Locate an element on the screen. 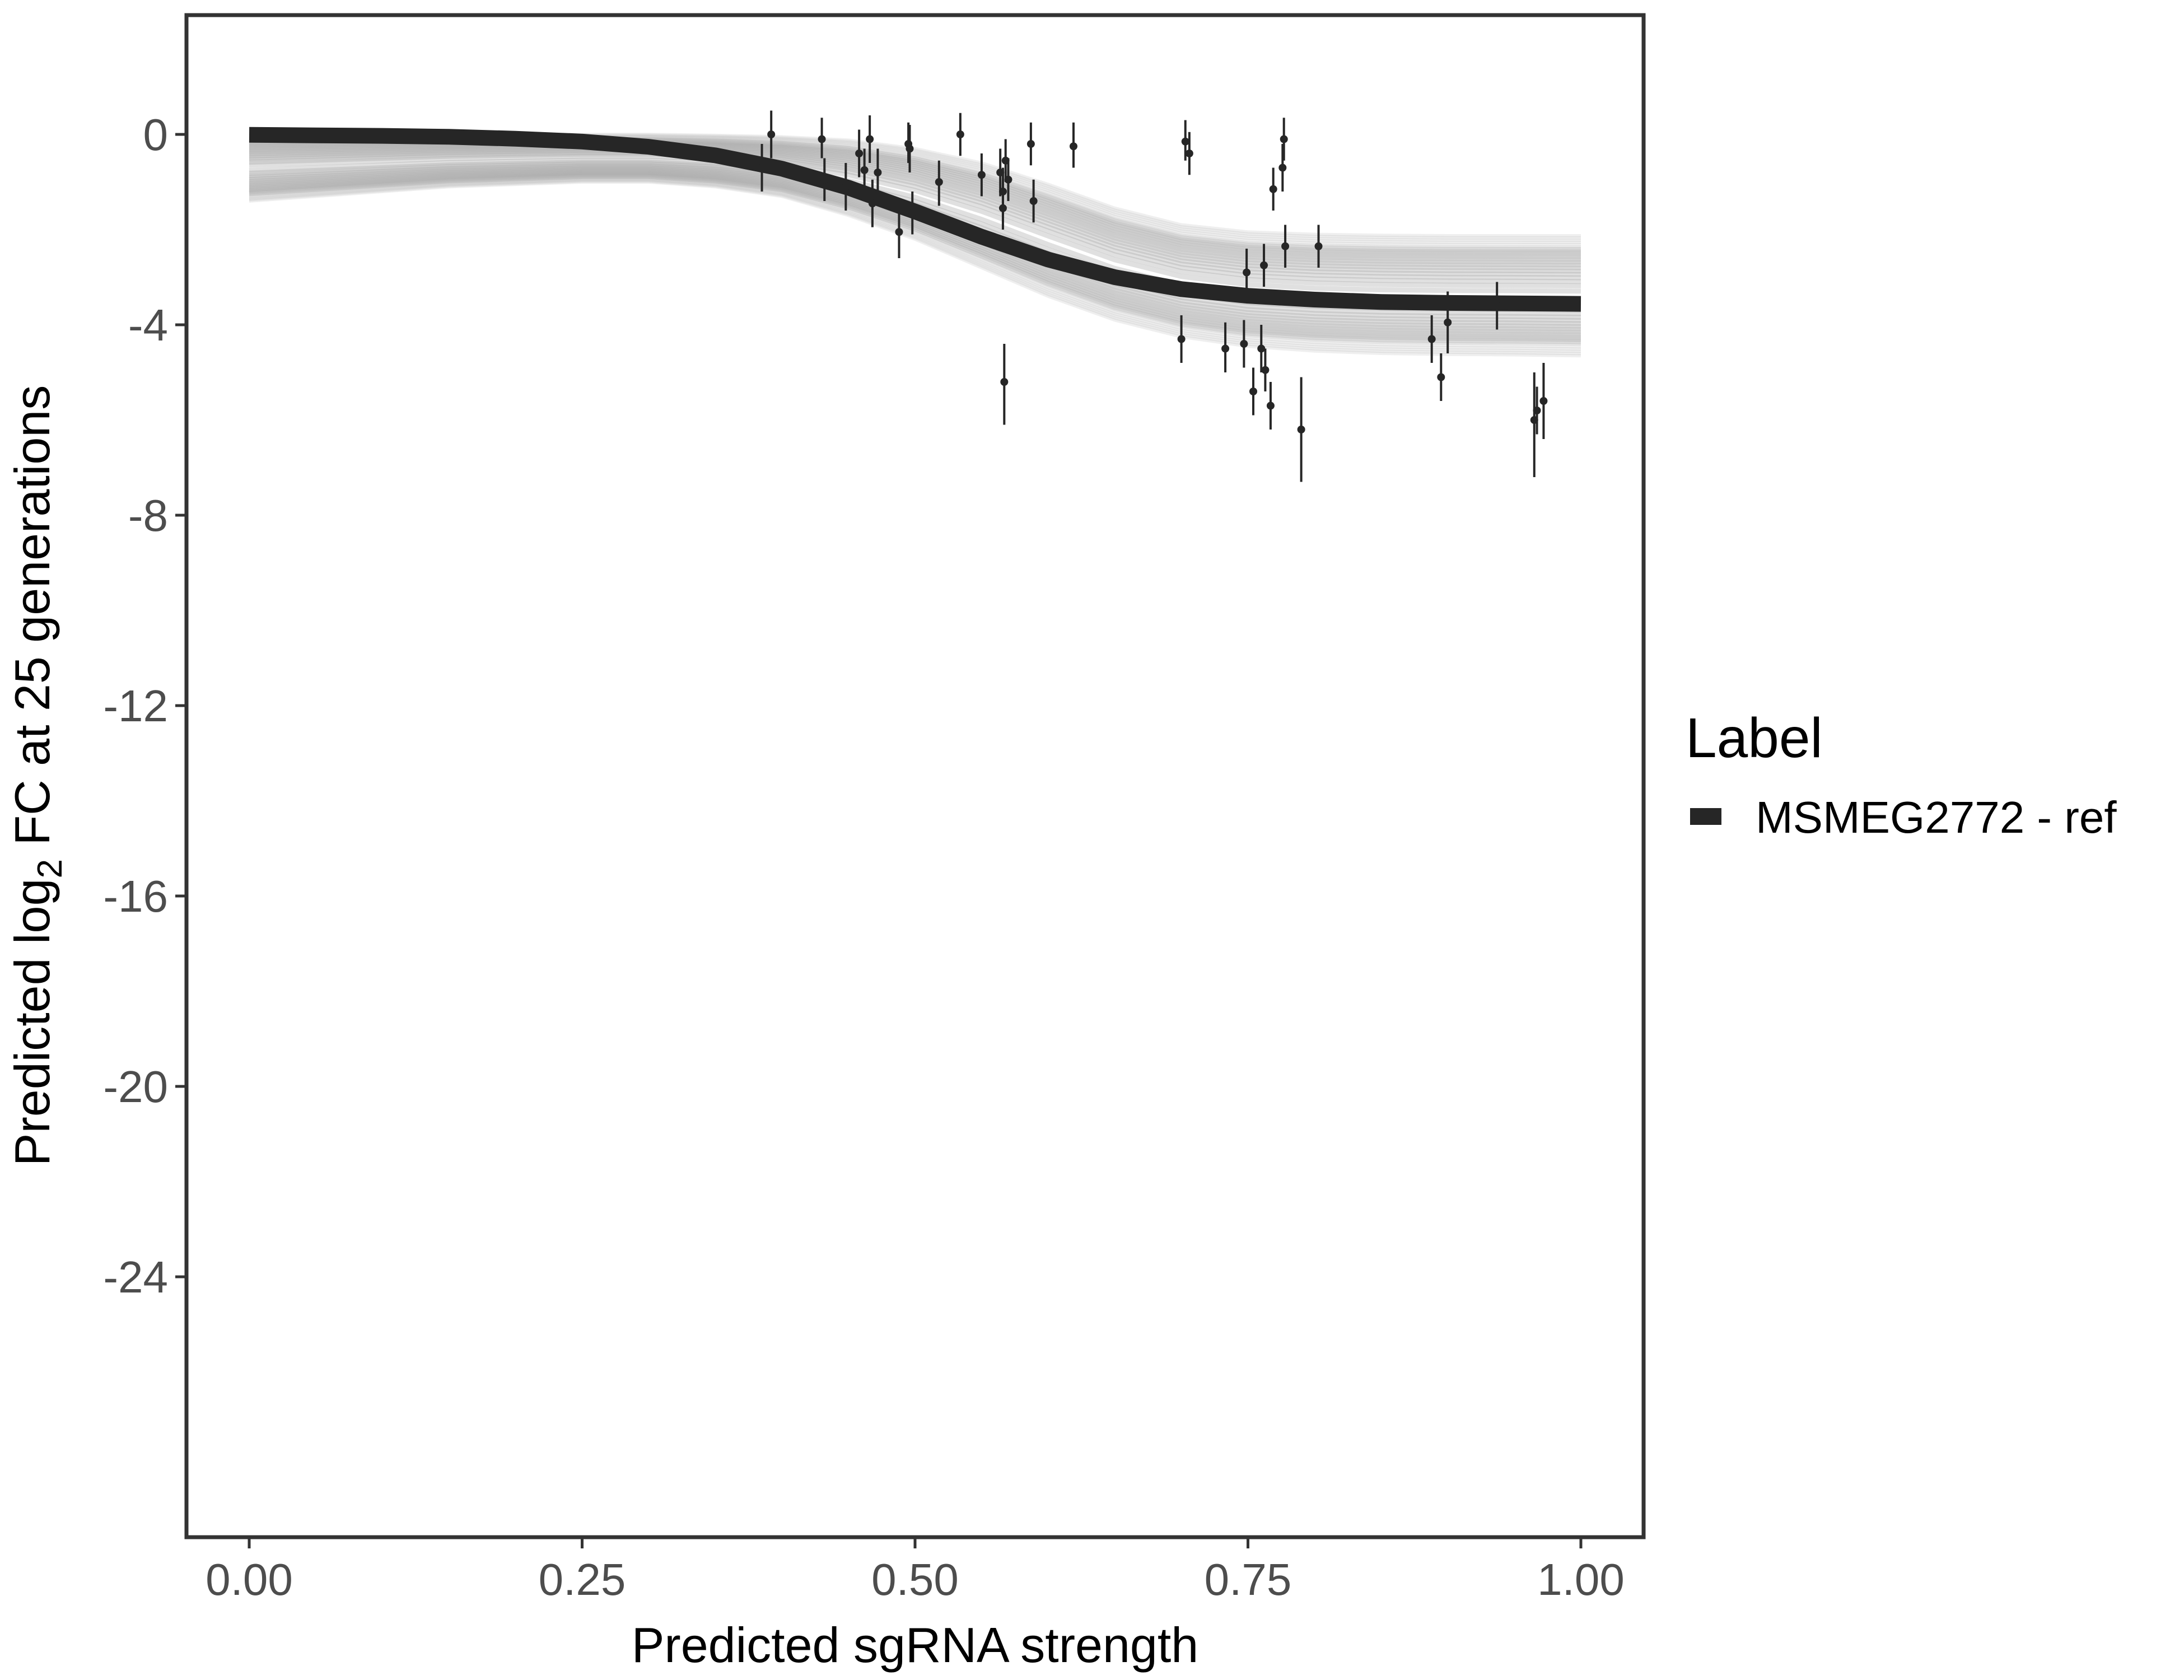 This screenshot has width=2184, height=1680. y-tick-label: -4 is located at coordinates (148, 325).